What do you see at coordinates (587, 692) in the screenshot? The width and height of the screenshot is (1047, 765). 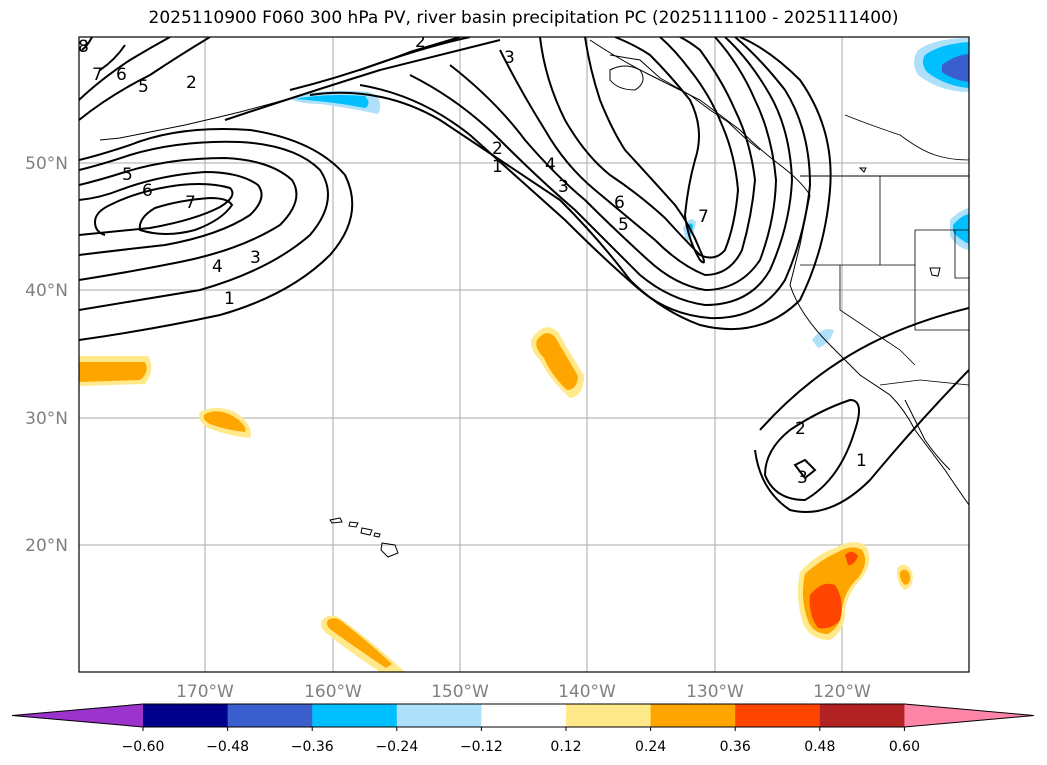 I see `lon-label: 140°W` at bounding box center [587, 692].